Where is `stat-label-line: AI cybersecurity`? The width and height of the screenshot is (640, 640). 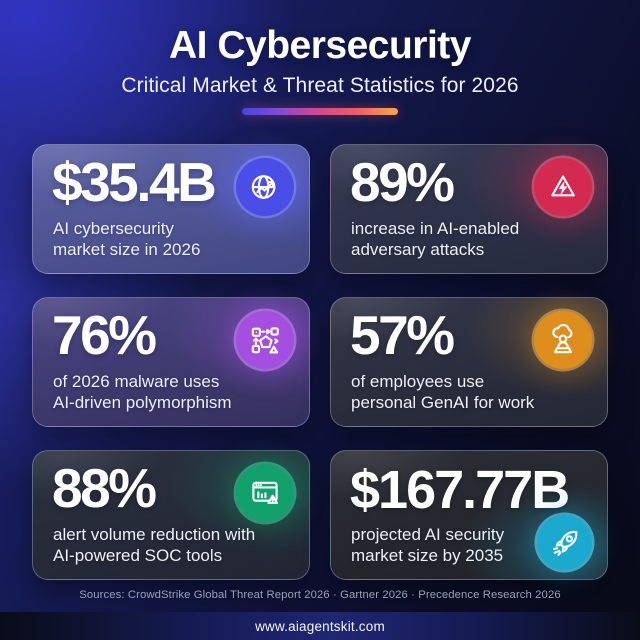 stat-label-line: AI cybersecurity is located at coordinates (113, 228).